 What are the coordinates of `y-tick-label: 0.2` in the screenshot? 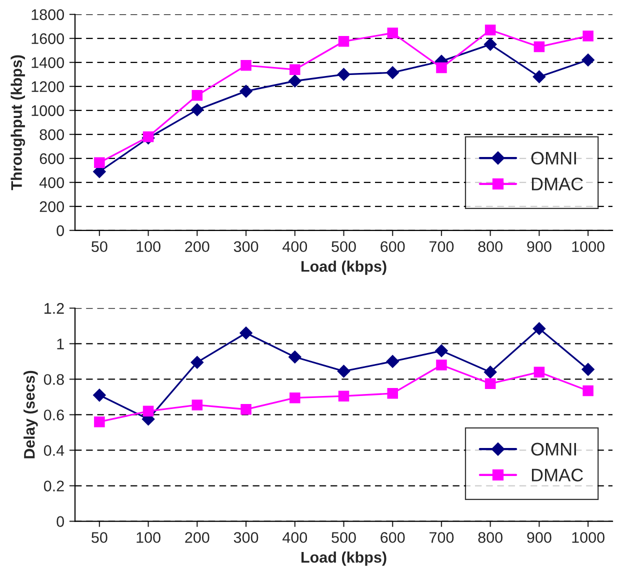 It's located at (54, 486).